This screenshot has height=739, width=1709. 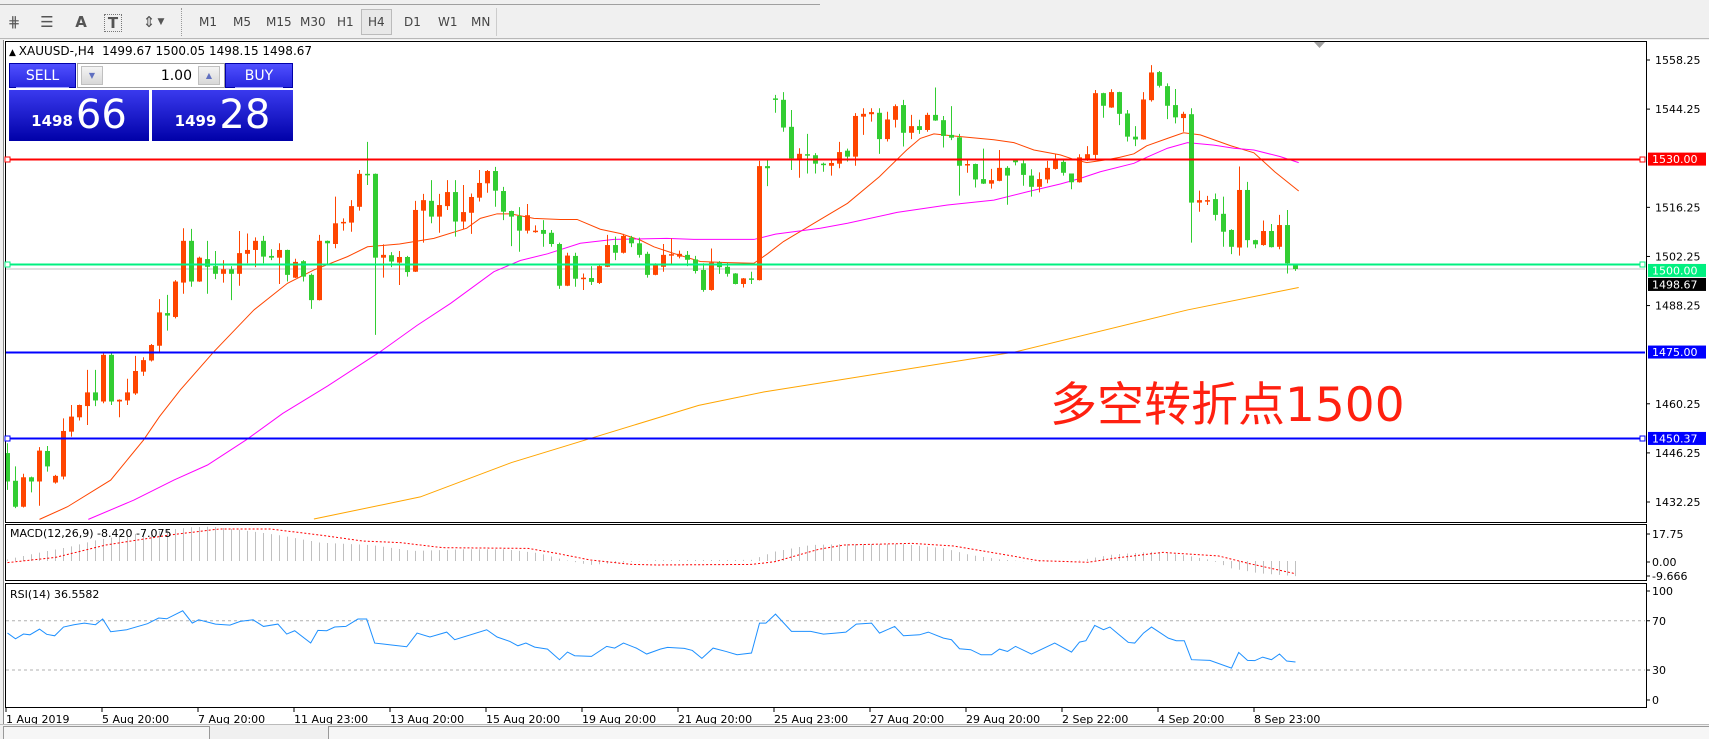 I want to click on collapse-triangle-icon: ▲, so click(x=14, y=53).